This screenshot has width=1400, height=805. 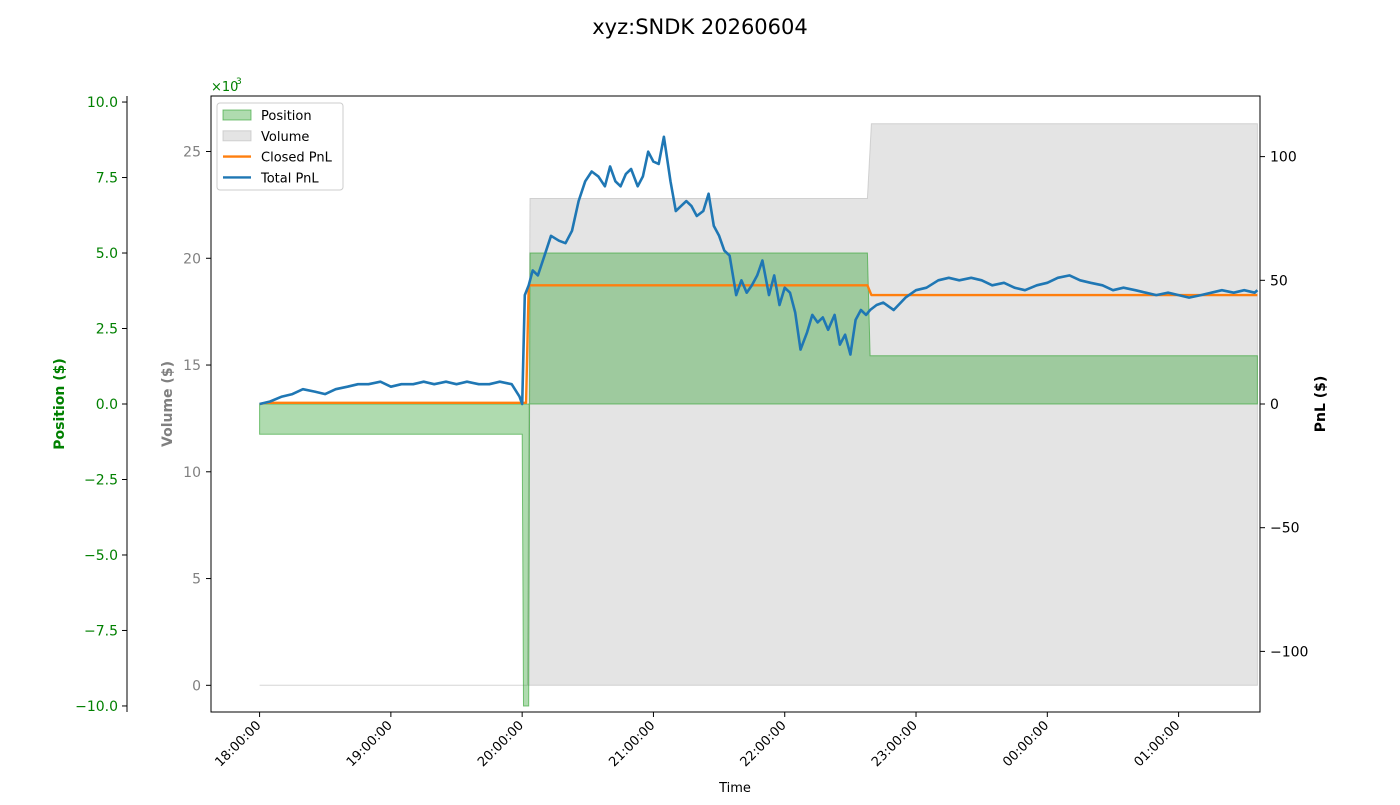 I want to click on position-tick-label: 7.5, so click(x=107, y=179).